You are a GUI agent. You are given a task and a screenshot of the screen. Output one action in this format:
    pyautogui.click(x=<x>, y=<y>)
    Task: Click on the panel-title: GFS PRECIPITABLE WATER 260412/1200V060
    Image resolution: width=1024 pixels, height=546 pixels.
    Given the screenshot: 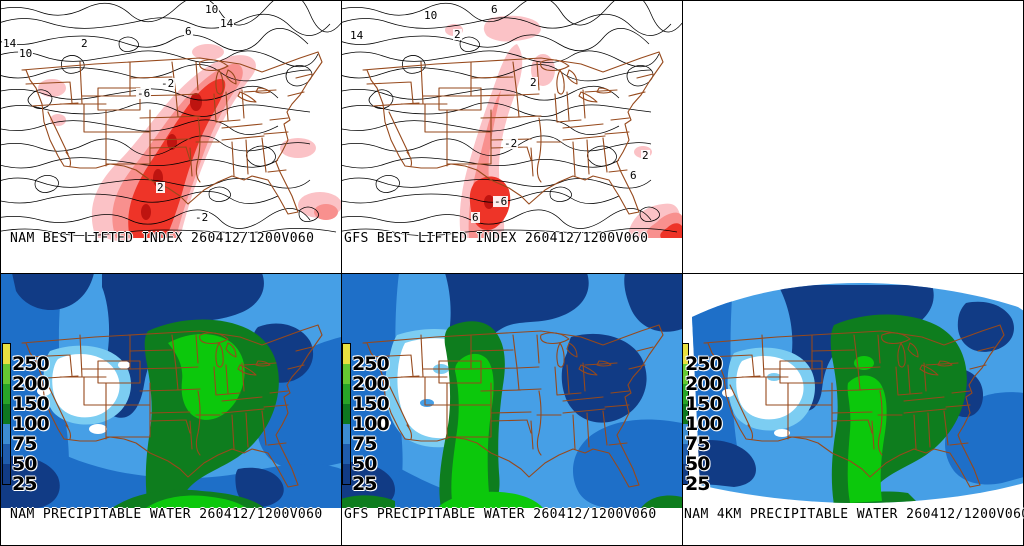 What is the action you would take?
    pyautogui.click(x=500, y=514)
    